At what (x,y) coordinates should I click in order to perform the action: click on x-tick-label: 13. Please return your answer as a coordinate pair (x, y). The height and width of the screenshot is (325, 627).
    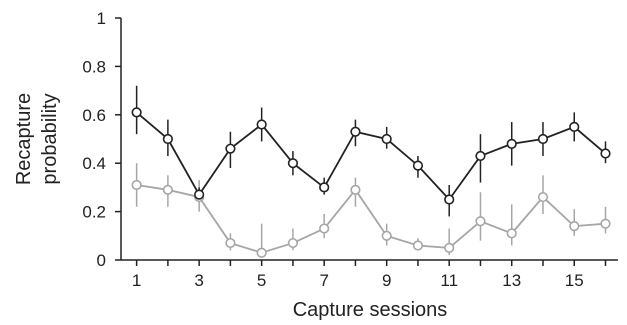
    Looking at the image, I should click on (511, 280).